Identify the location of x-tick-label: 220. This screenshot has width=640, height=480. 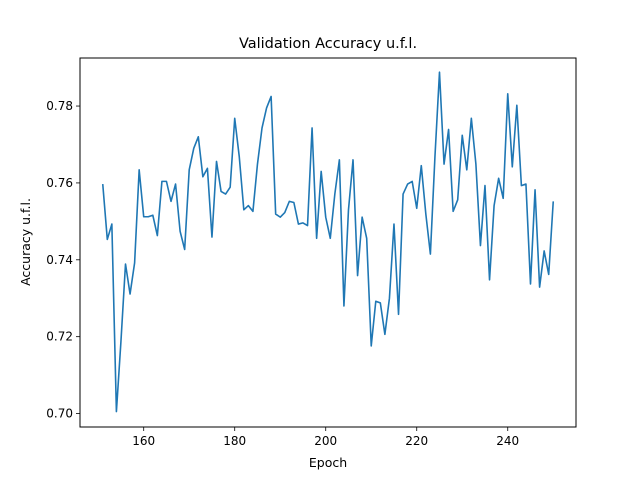
(416, 441).